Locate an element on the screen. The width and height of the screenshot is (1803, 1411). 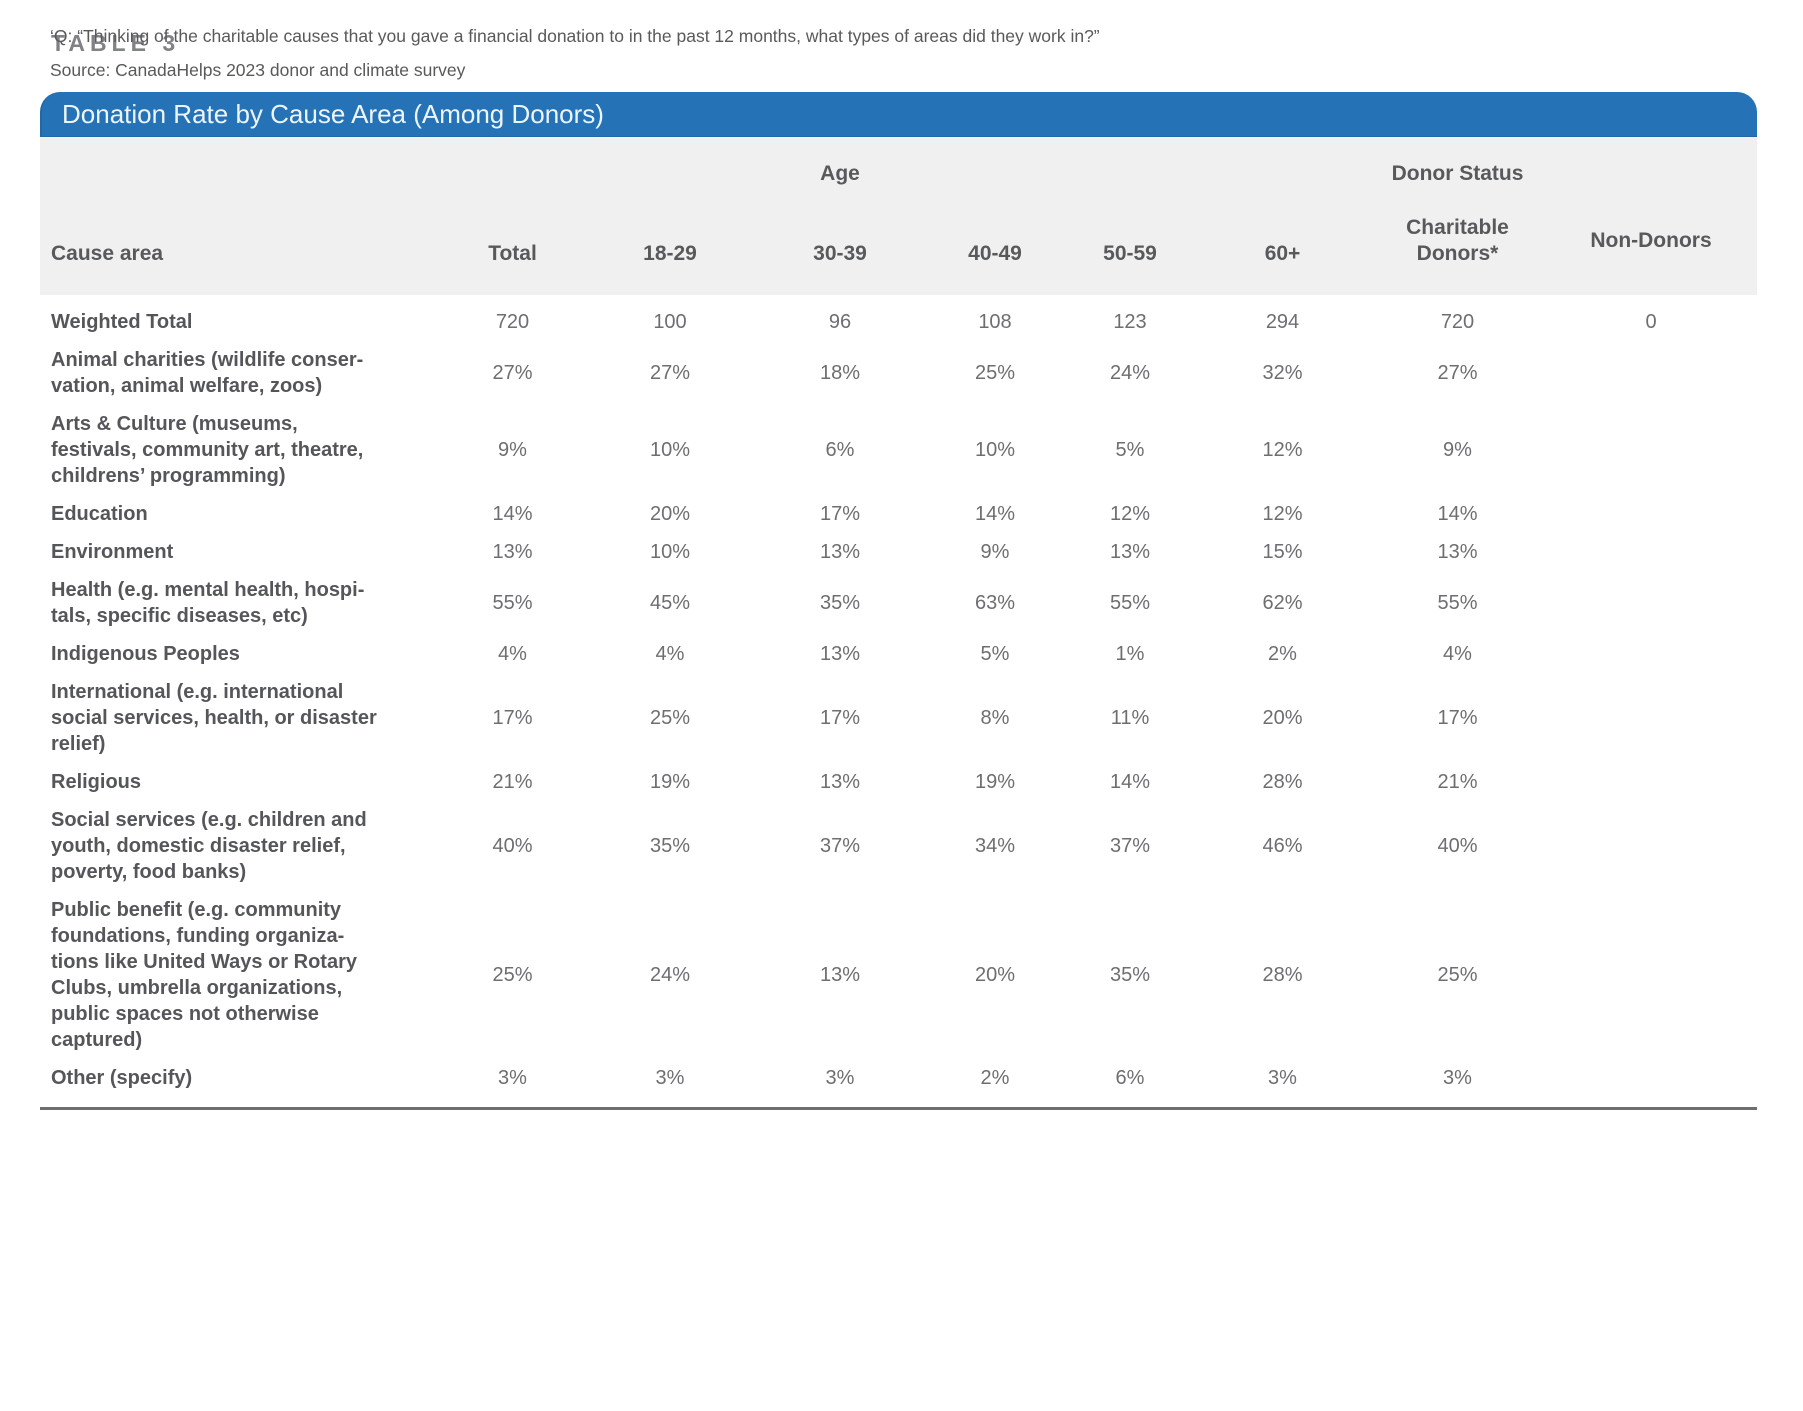
value-cell: 123 is located at coordinates (1130, 322).